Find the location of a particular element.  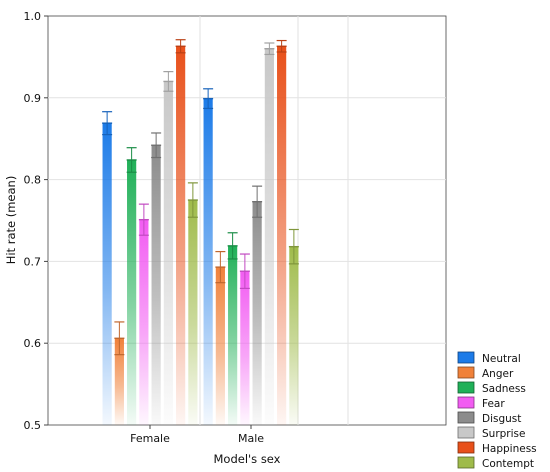

y-tick-label: 0.9 is located at coordinates (33, 98).